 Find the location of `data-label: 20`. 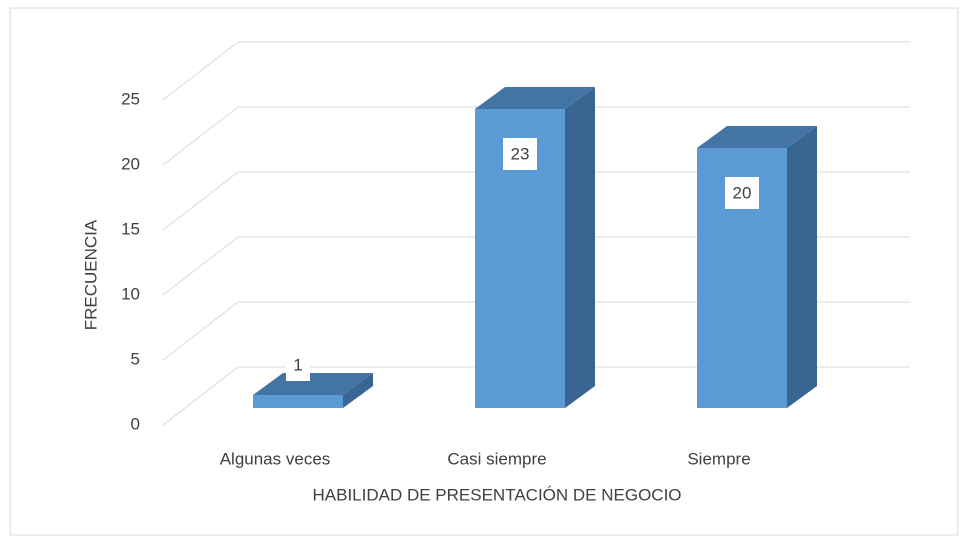

data-label: 20 is located at coordinates (742, 192).